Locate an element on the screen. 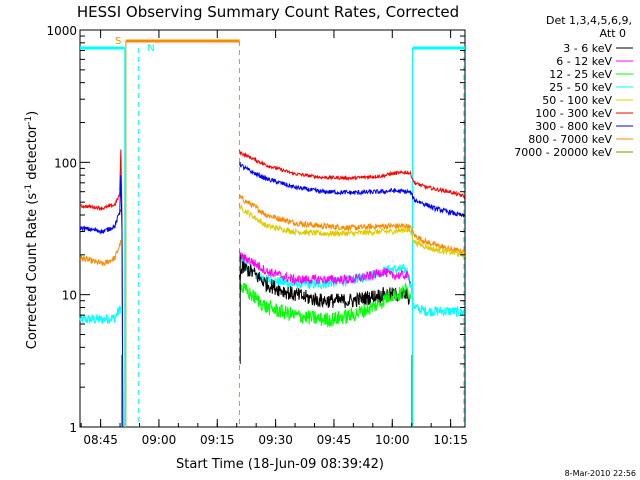 The width and height of the screenshot is (640, 480). x-tick-label-0: 08:45 is located at coordinates (100, 440).